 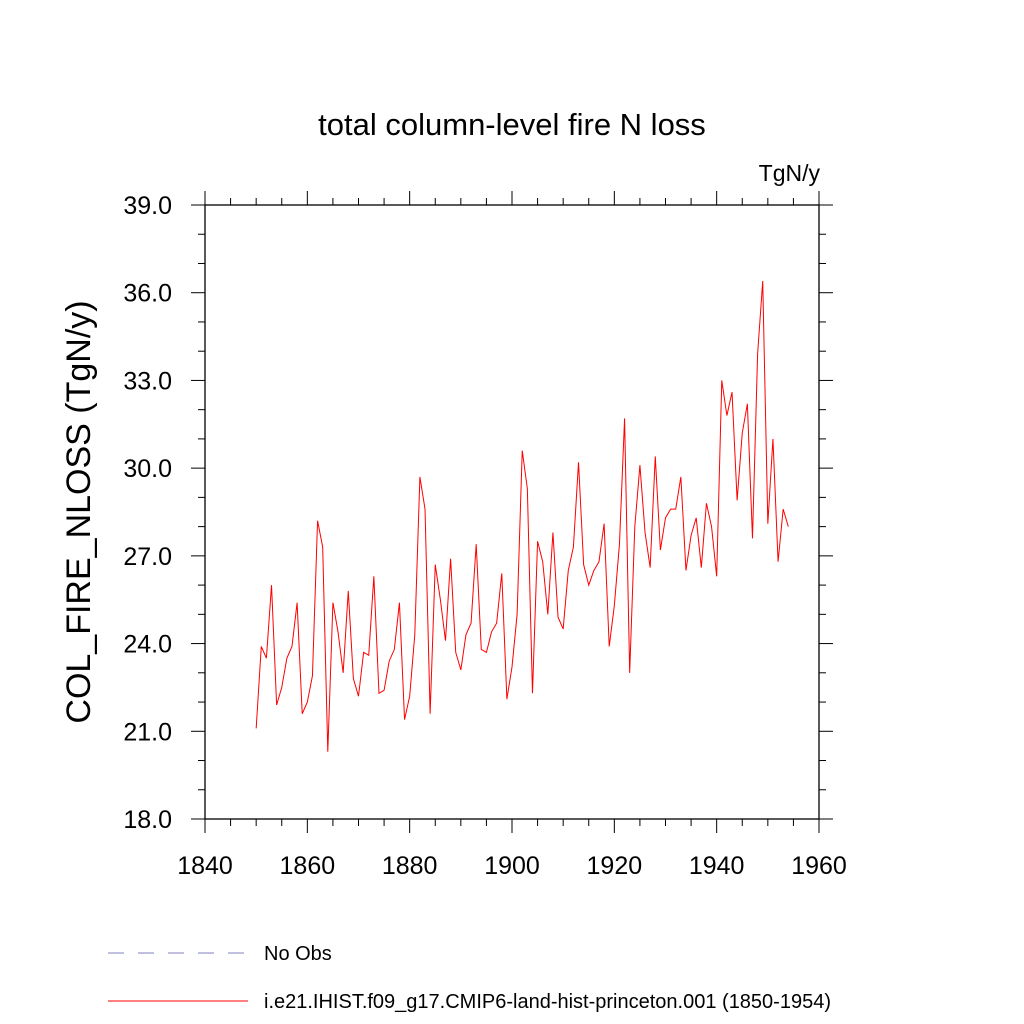 I want to click on y-tick-label: 36.0, so click(x=147, y=294).